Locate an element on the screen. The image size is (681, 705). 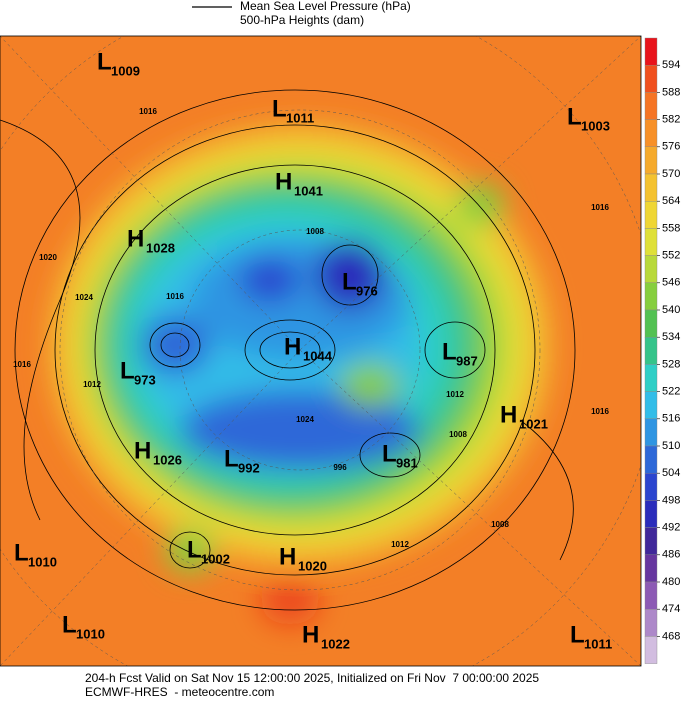
colorbar-tick-label: 558 is located at coordinates (671, 228).